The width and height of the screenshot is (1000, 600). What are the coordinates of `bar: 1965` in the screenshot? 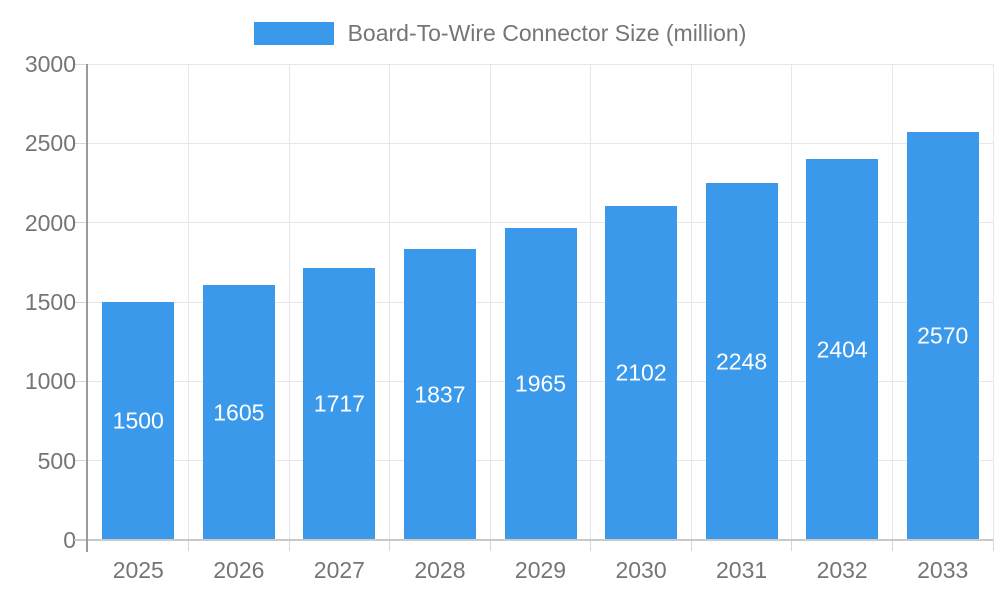 It's located at (540, 384).